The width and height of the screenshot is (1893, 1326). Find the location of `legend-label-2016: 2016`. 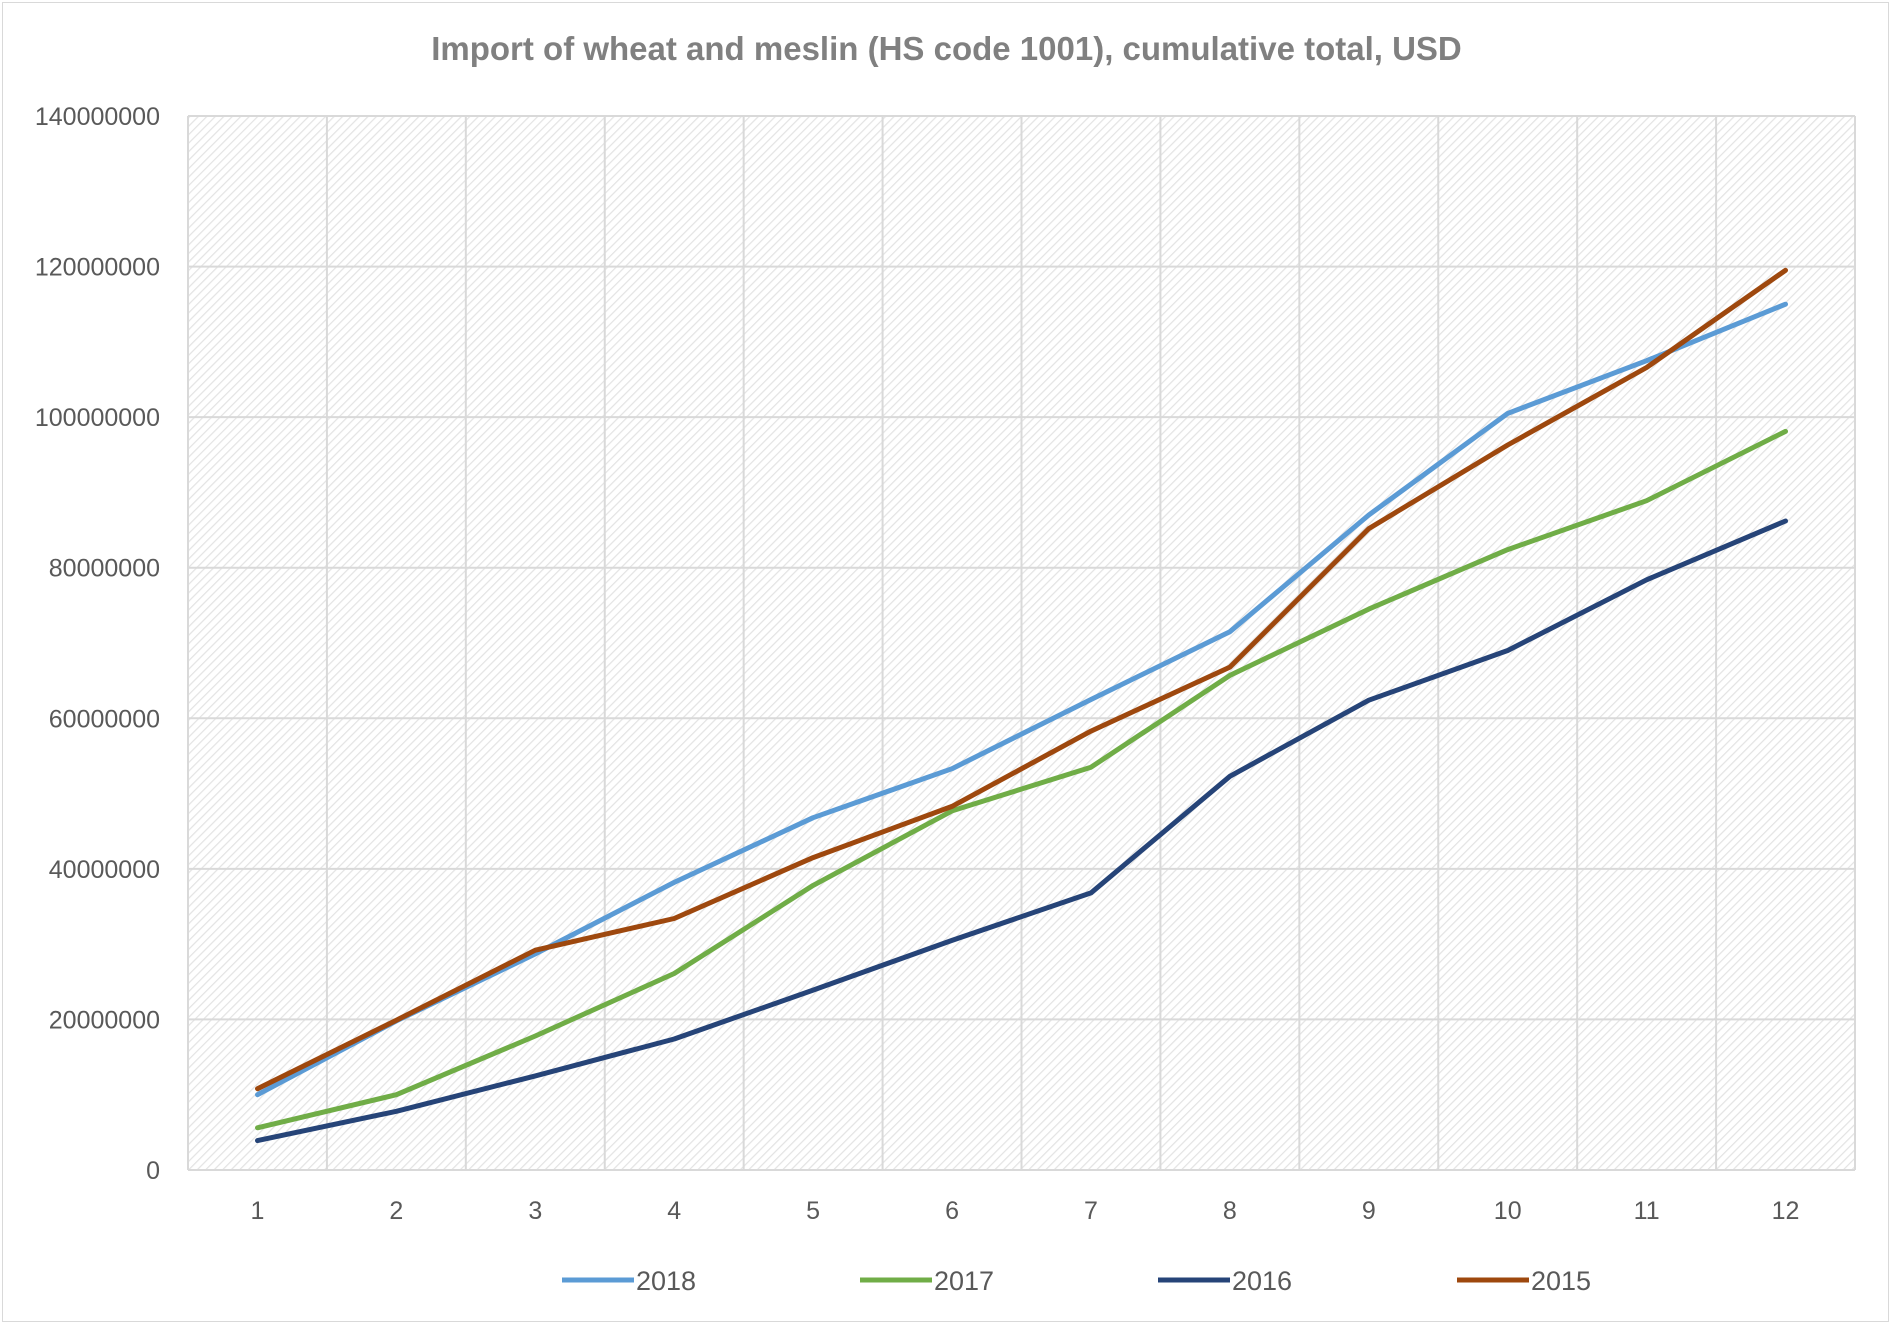

legend-label-2016: 2016 is located at coordinates (1262, 1281).